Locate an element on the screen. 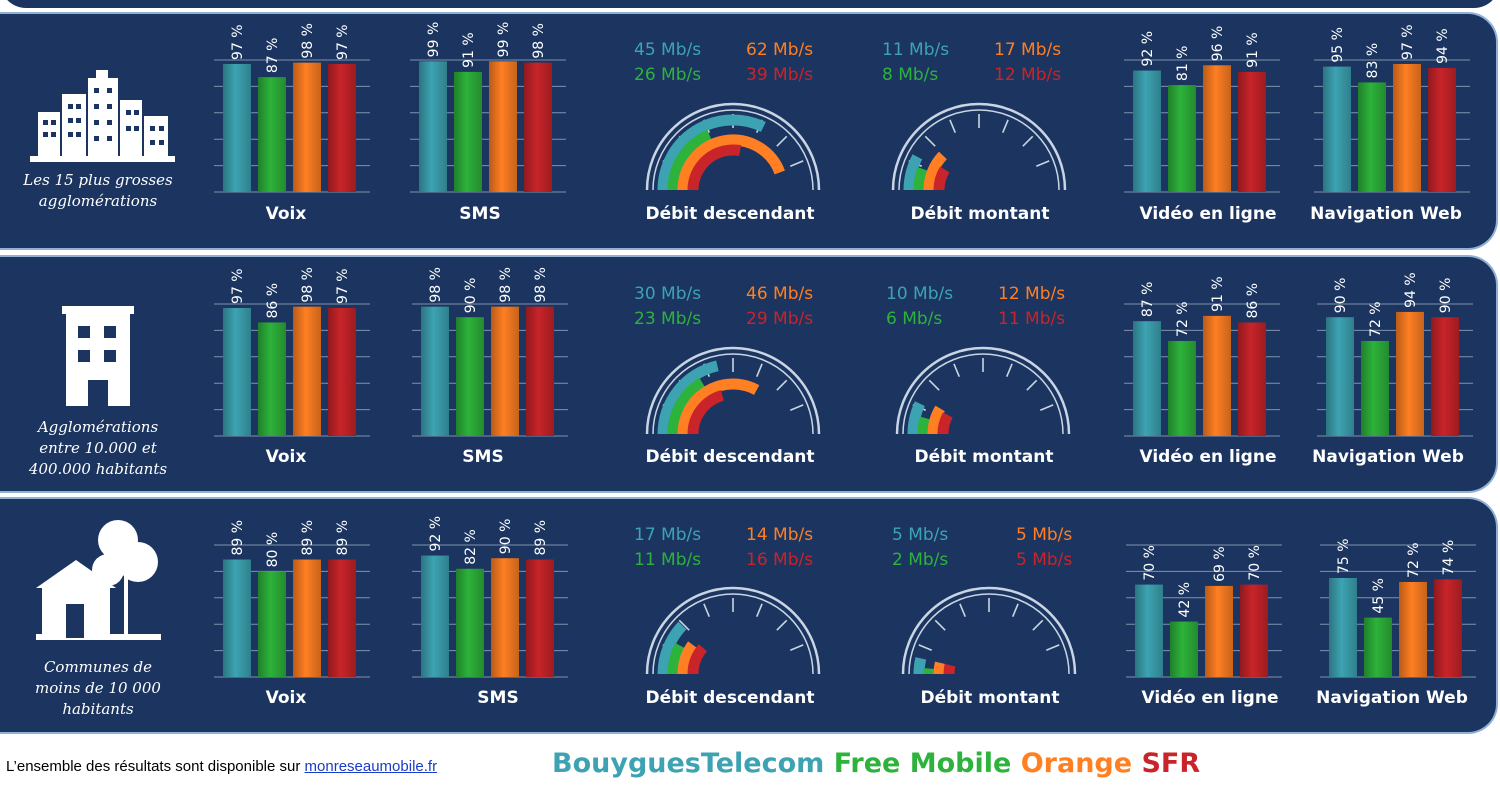  gauge-arc-bouygues is located at coordinates (688, 397).